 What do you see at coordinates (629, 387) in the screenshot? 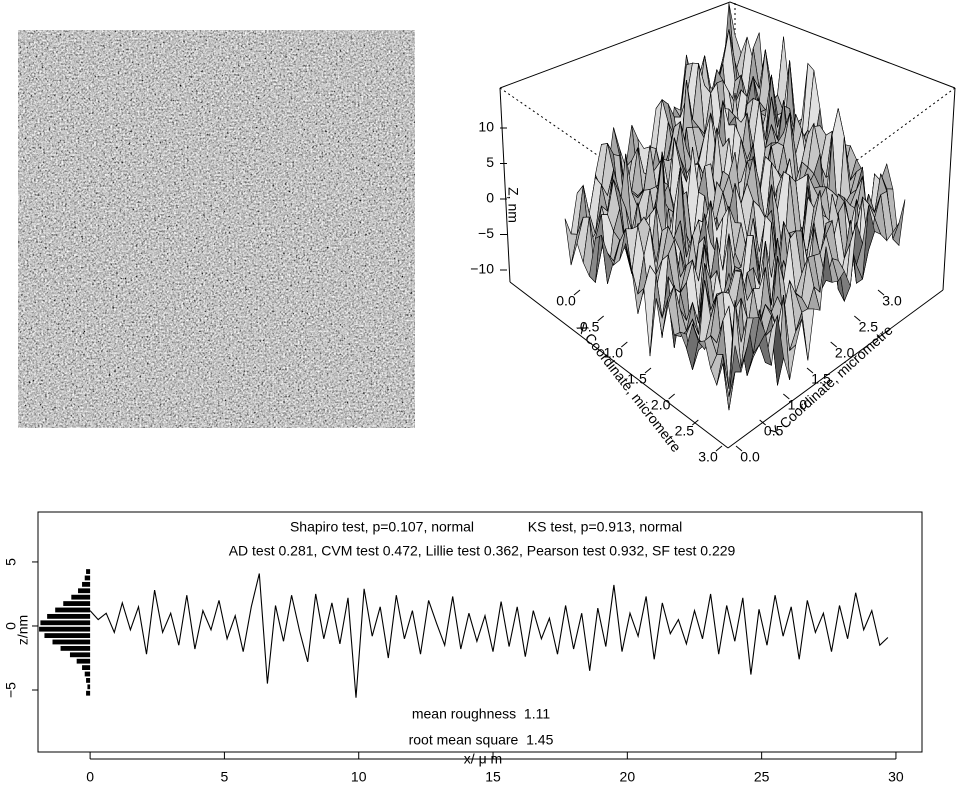
I see `x3d-axis-label: X Coordinate, micrometre` at bounding box center [629, 387].